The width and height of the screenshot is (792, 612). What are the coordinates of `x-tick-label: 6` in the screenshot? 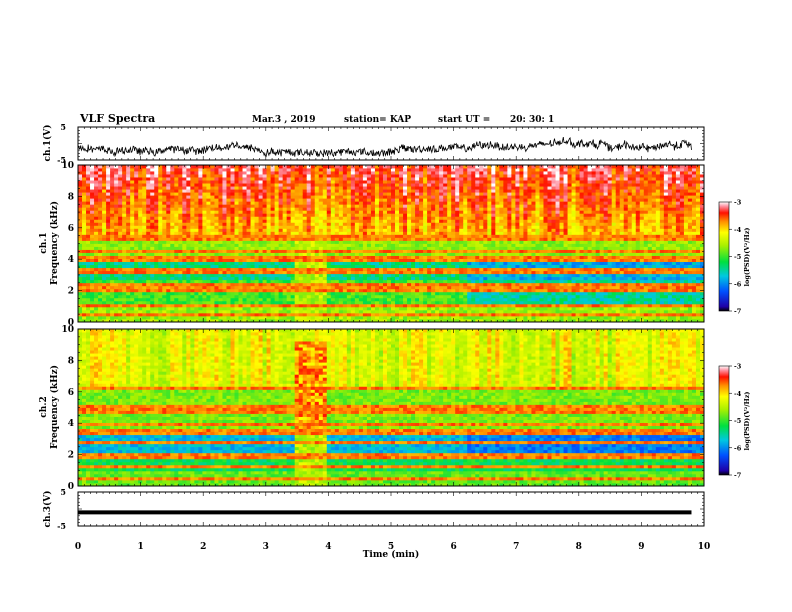 It's located at (453, 547).